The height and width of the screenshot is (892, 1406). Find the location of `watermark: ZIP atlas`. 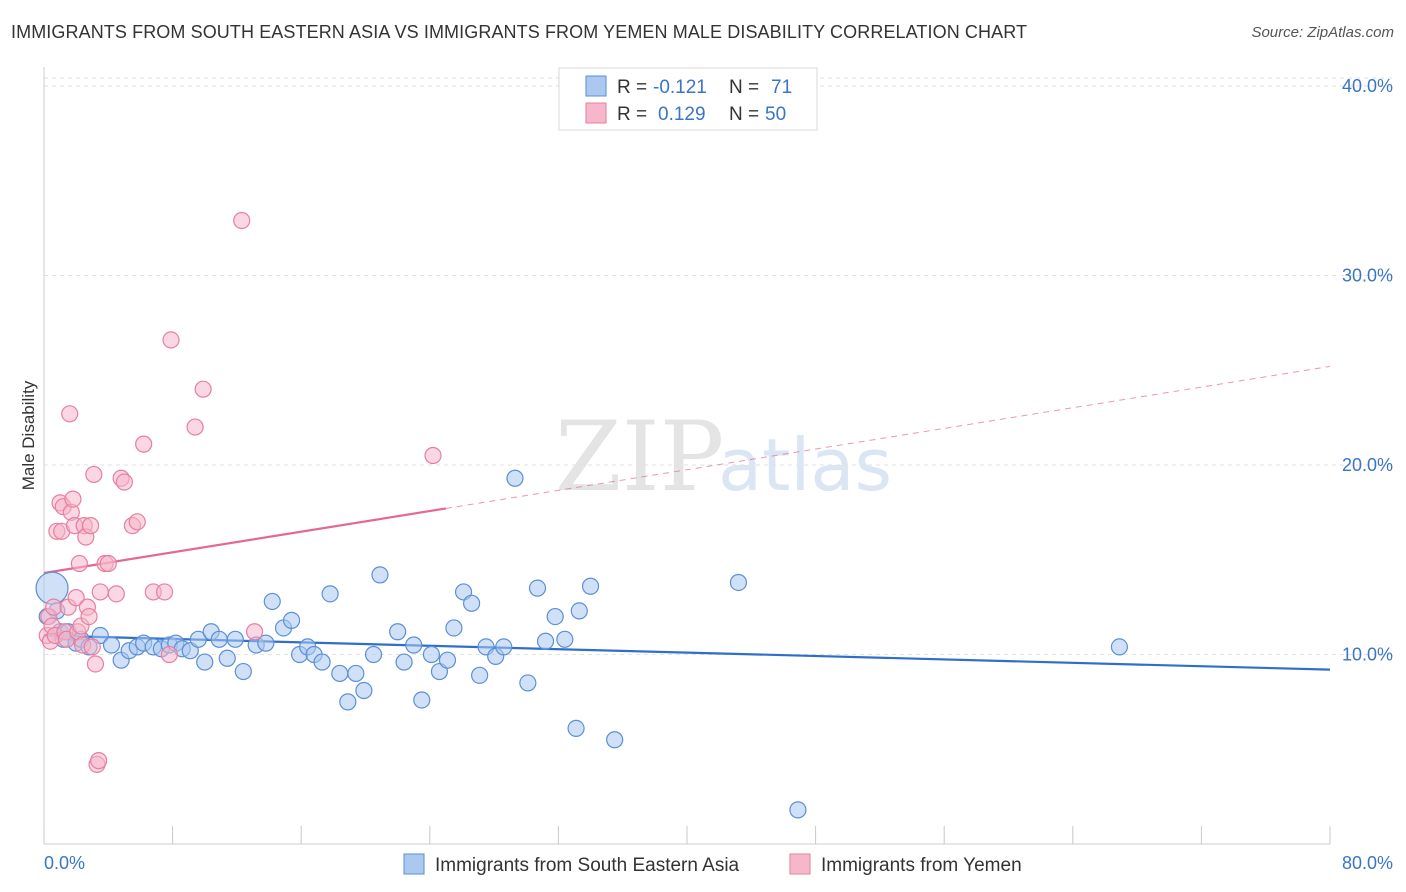

watermark: ZIP atlas is located at coordinates (723, 457).